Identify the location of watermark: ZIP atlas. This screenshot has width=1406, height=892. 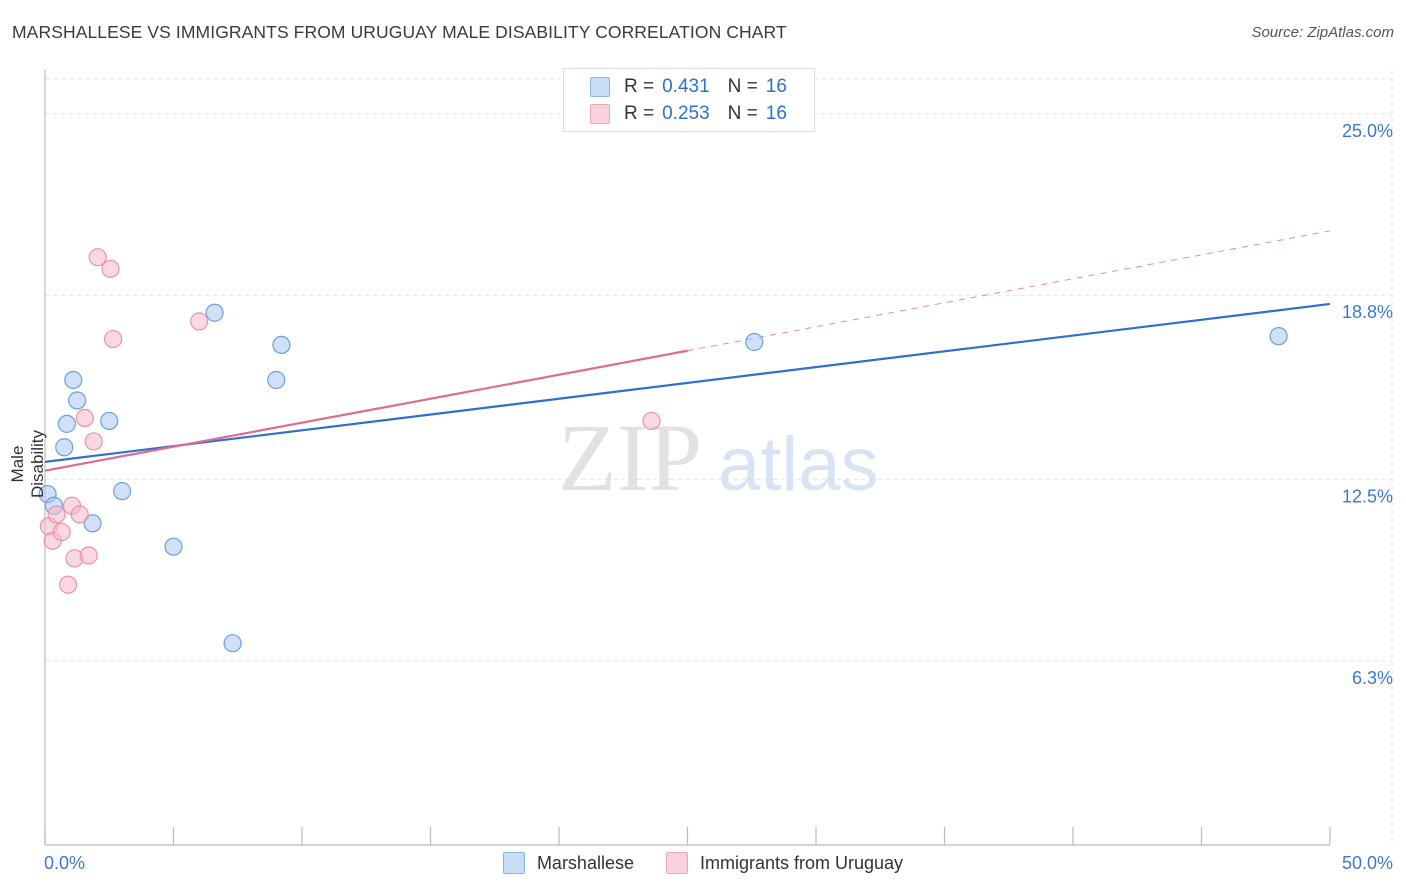
(718, 457).